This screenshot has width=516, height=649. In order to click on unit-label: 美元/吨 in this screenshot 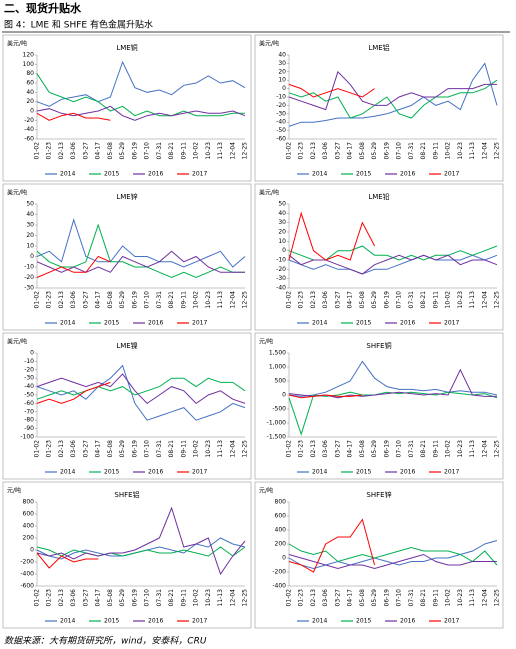, I will do `click(269, 193)`.